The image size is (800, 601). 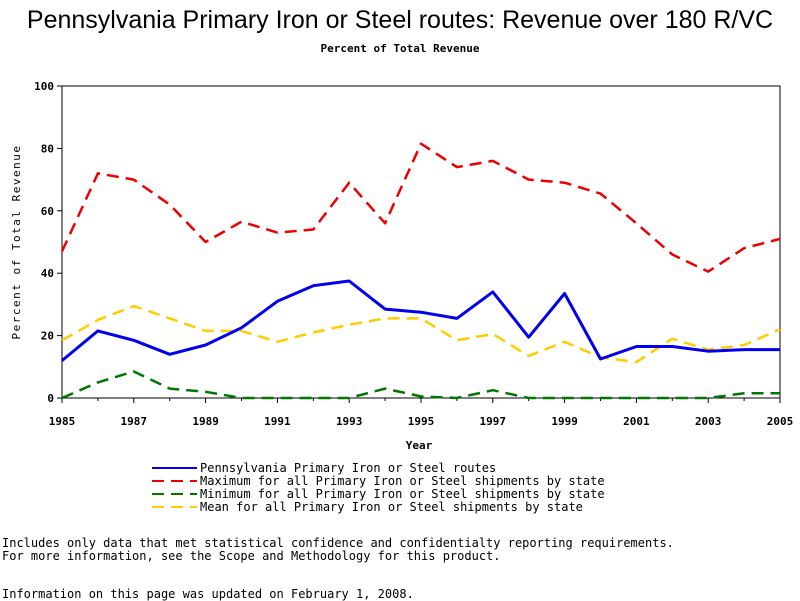 What do you see at coordinates (44, 86) in the screenshot?
I see `y-tick-label: 100` at bounding box center [44, 86].